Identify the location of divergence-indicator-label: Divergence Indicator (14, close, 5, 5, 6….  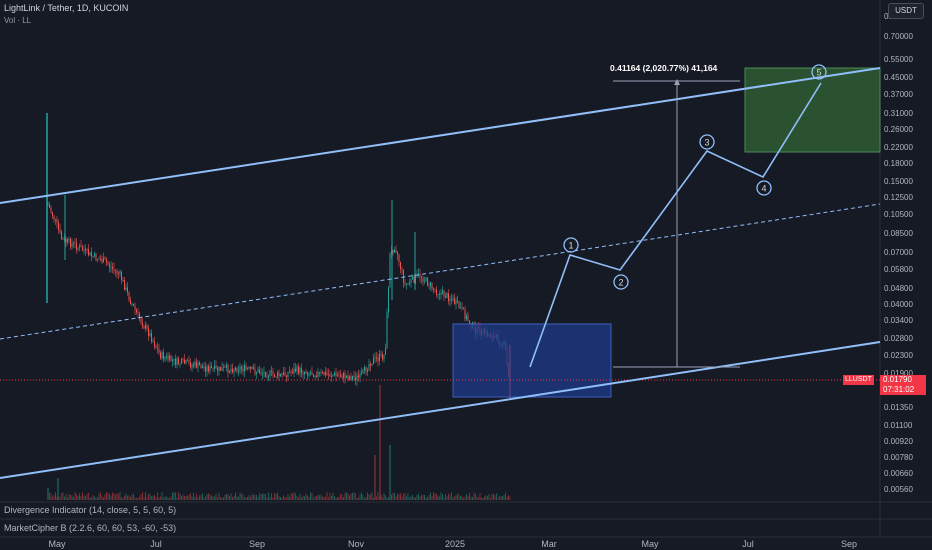
(90, 510).